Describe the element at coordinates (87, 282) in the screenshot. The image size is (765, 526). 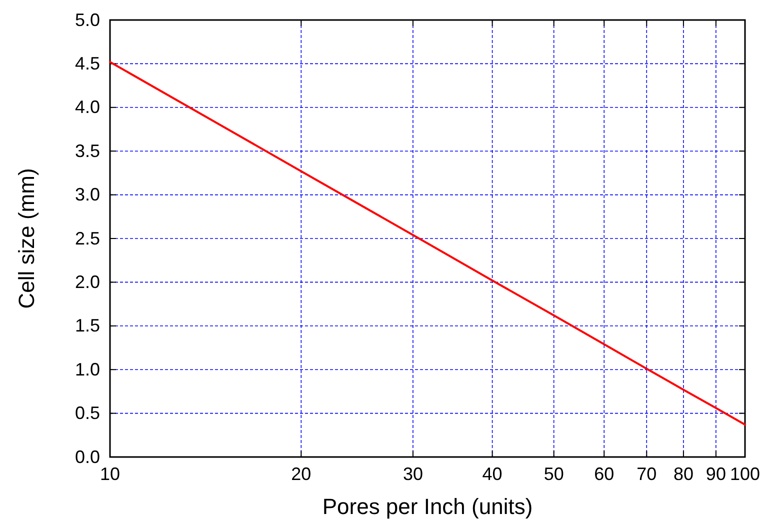
I see `y-tick-label: 2.0` at that location.